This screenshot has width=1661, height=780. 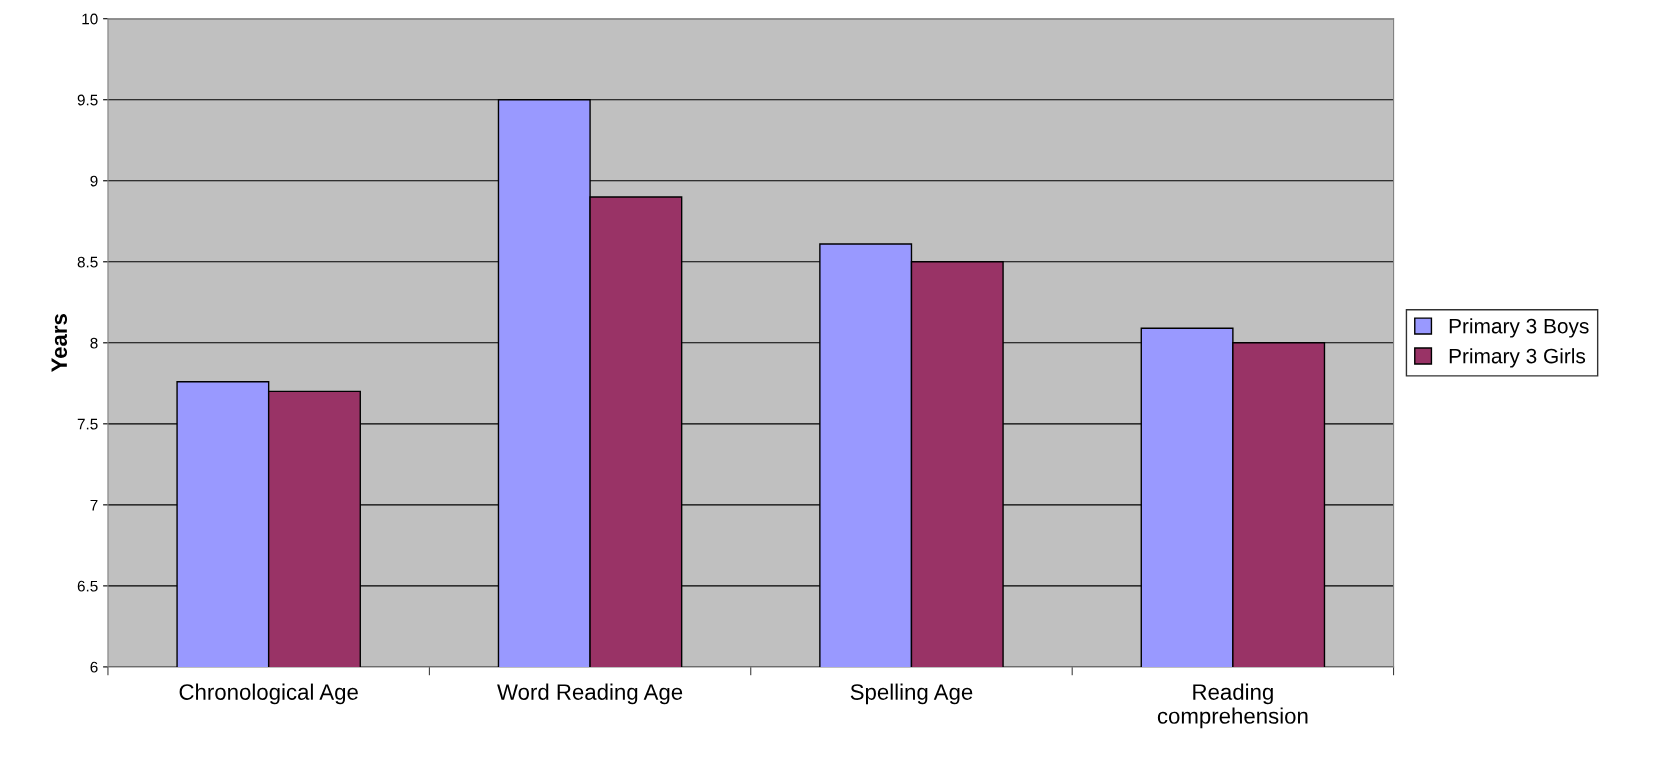 I want to click on y-tick-label: 7.5, so click(x=87, y=424).